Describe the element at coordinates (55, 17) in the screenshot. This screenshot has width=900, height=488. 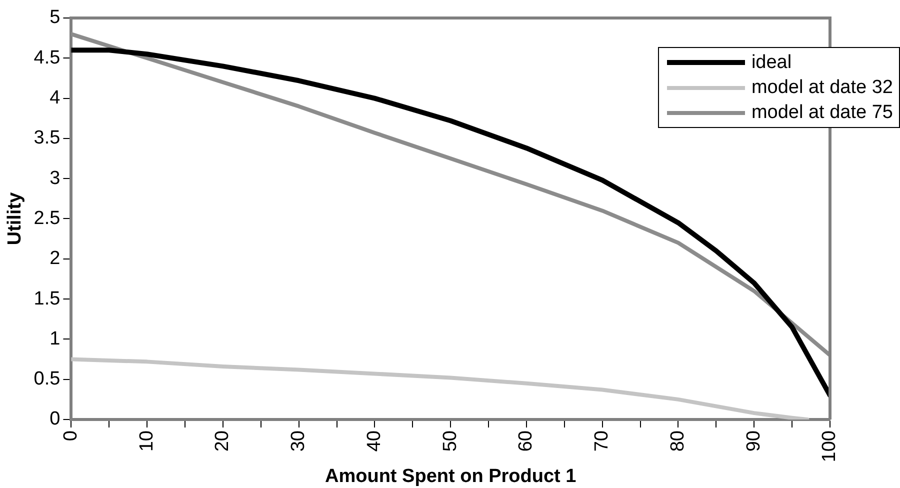
I see `y-tick-label: 5` at that location.